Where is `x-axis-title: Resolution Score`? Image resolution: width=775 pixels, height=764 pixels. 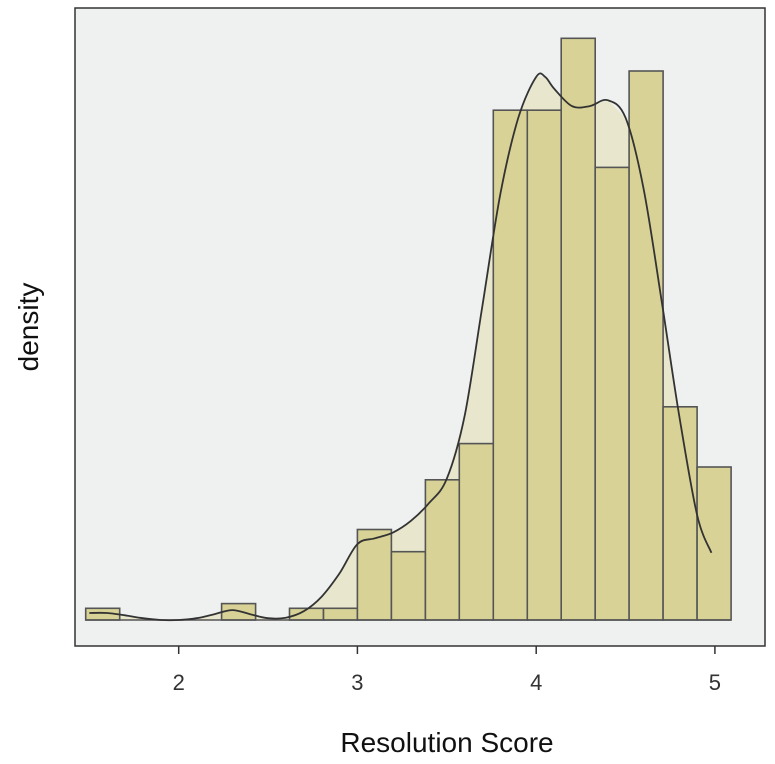
x-axis-title: Resolution Score is located at coordinates (446, 742).